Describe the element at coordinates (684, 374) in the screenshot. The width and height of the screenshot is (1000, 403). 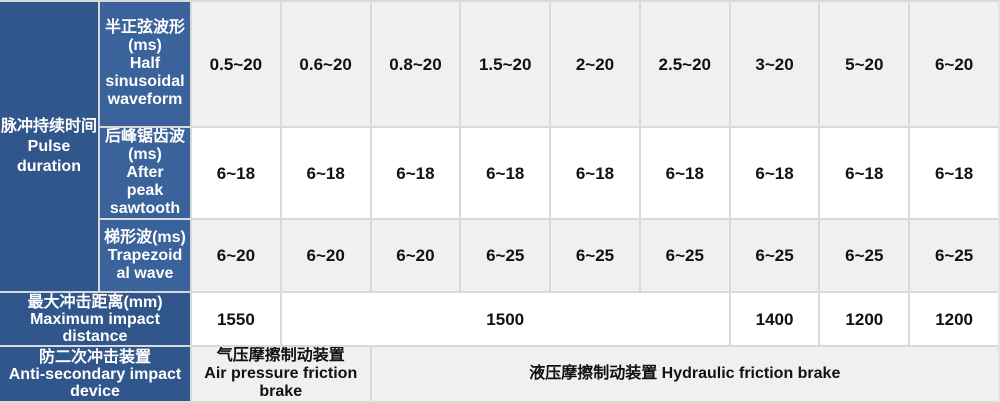
I see `hydraulic-brake-cell: 液压摩擦制动装置 Hydraulic friction brake` at that location.